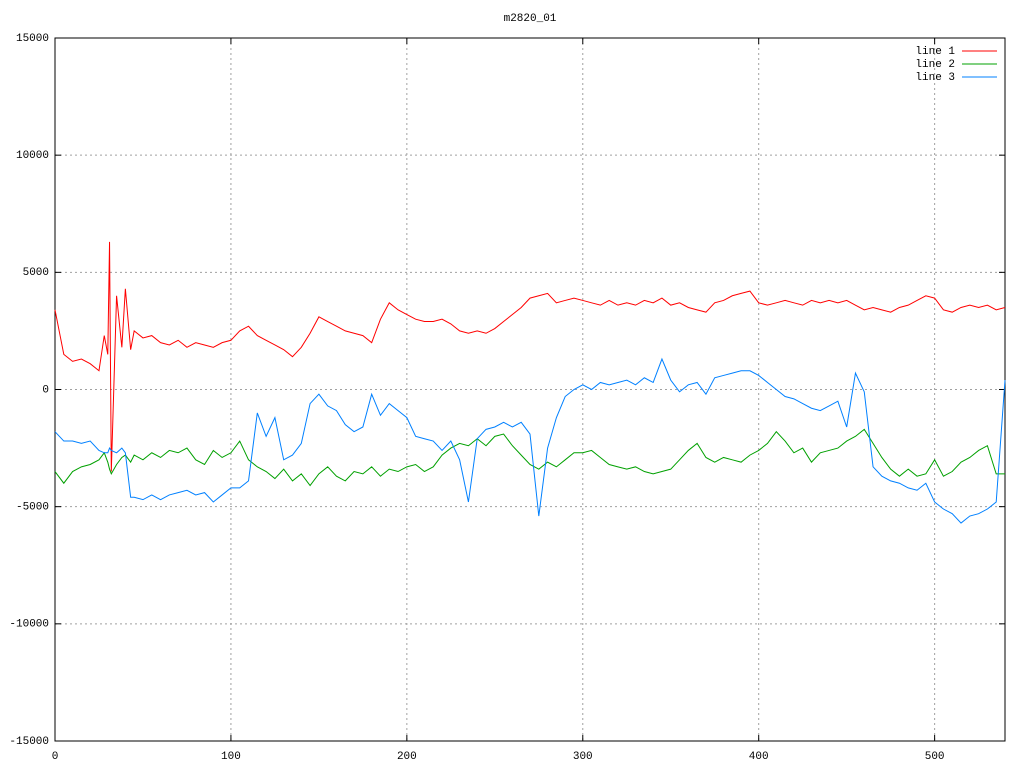 This screenshot has width=1024, height=773. What do you see at coordinates (29, 742) in the screenshot?
I see `y-tick-label: -15000` at bounding box center [29, 742].